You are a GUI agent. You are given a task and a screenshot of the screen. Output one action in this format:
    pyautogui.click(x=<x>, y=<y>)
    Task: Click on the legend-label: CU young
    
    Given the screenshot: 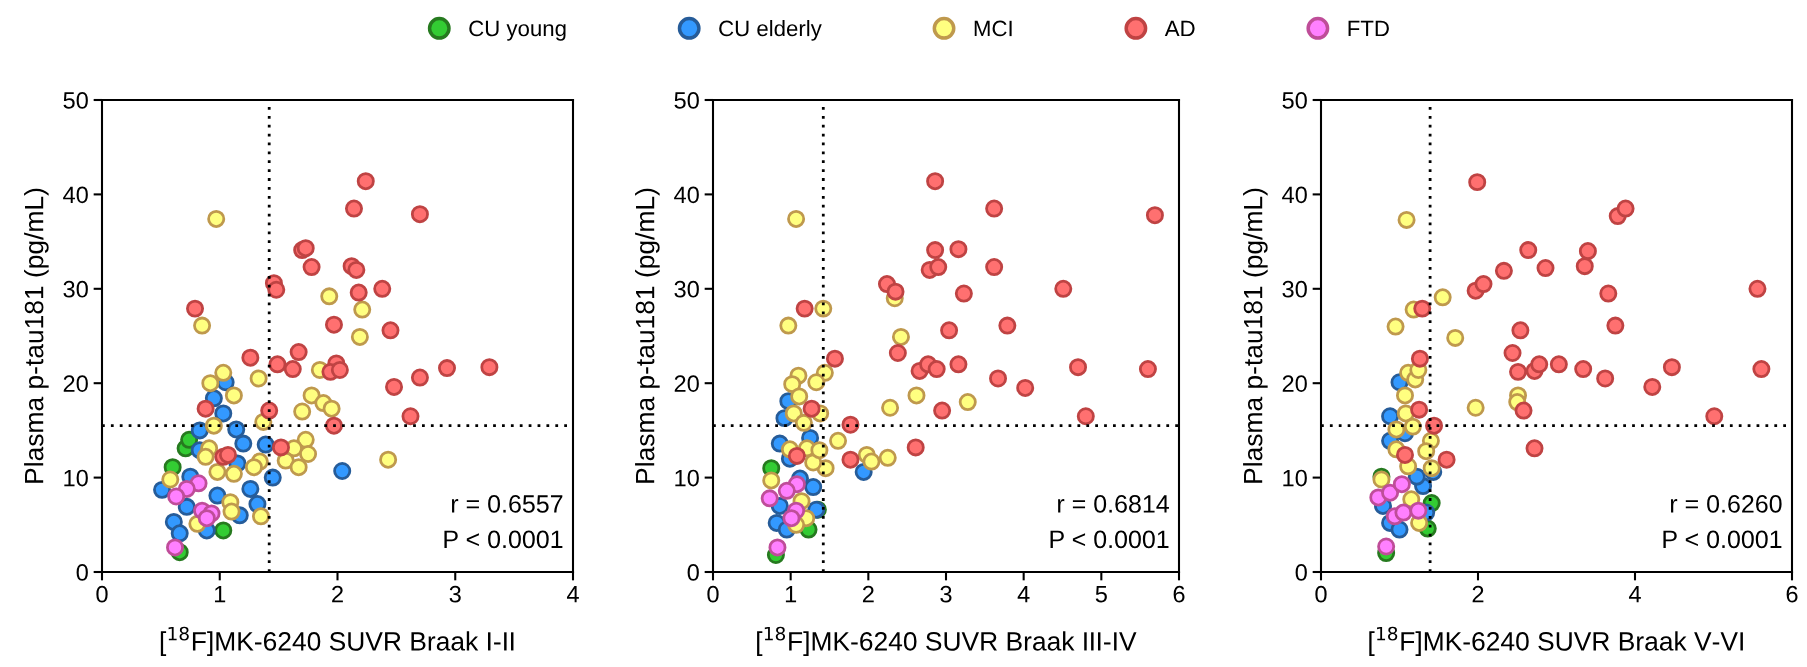 What is the action you would take?
    pyautogui.click(x=517, y=30)
    